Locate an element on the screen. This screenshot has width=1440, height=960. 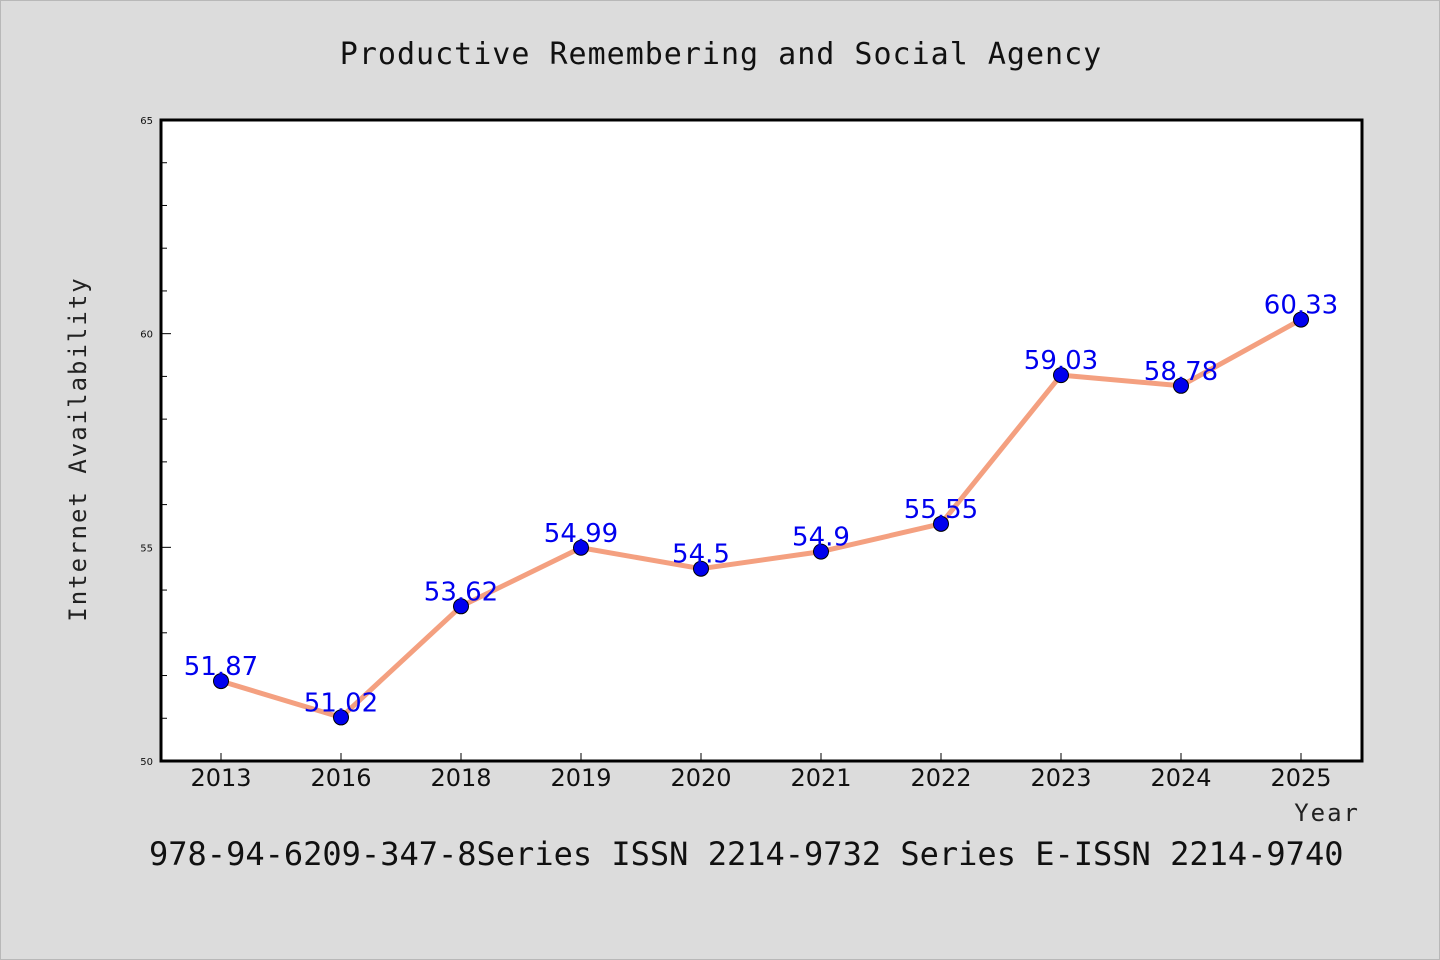
data-label: 58.78 is located at coordinates (1181, 372).